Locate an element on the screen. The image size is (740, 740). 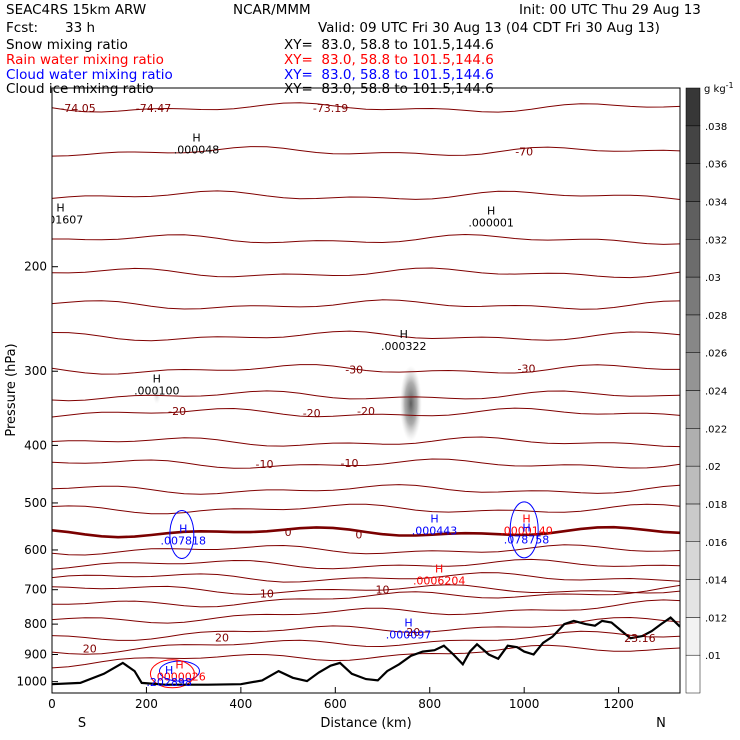
field-rain-name: Rain water mixing ratio is located at coordinates (85, 60).